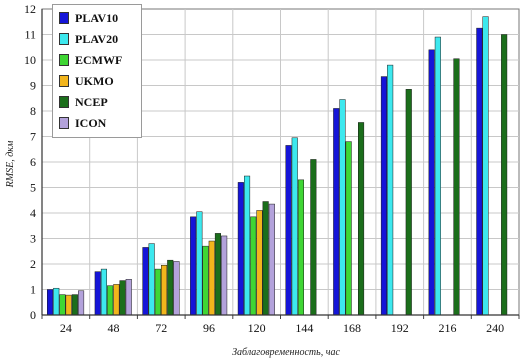  Describe the element at coordinates (33, 264) in the screenshot. I see `y-tick-label: 2` at that location.